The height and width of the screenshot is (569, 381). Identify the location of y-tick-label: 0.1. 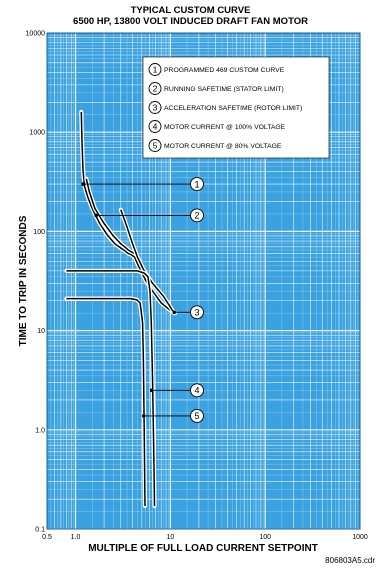
(40, 530).